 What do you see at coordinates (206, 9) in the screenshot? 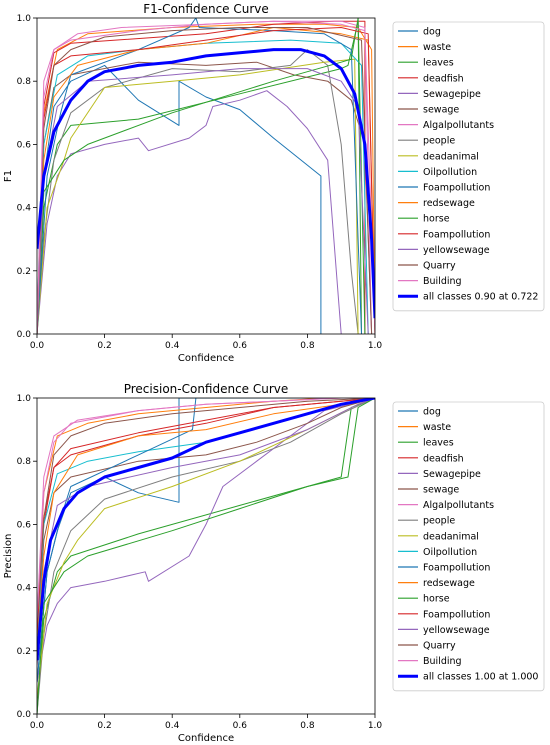
I see `chart-title: F1-Confidence Curve` at bounding box center [206, 9].